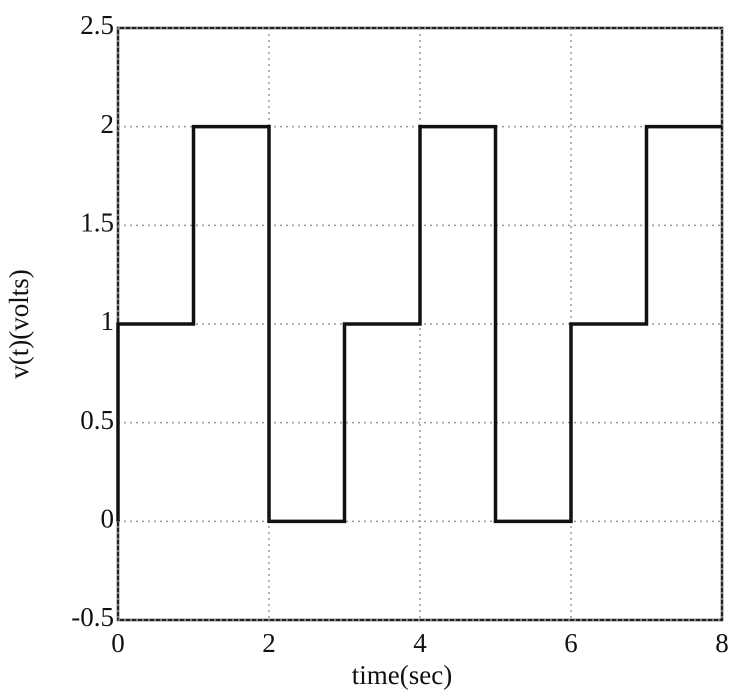  I want to click on y-tick-label: 0.5, so click(97, 420).